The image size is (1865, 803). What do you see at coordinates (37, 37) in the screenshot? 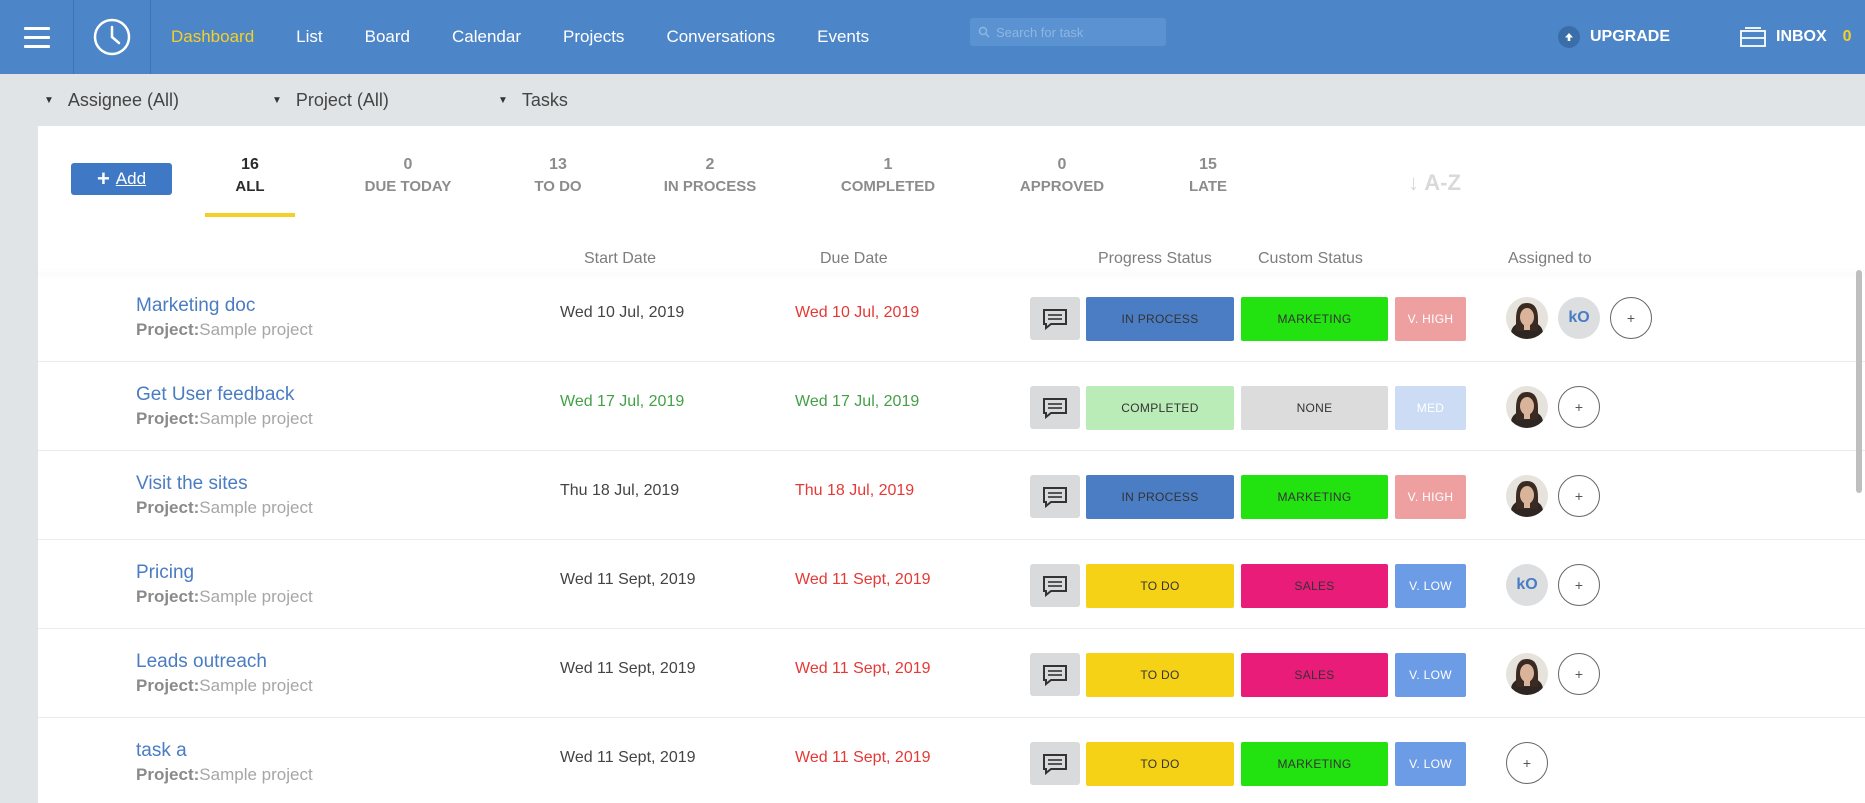
I see `menu-icon` at bounding box center [37, 37].